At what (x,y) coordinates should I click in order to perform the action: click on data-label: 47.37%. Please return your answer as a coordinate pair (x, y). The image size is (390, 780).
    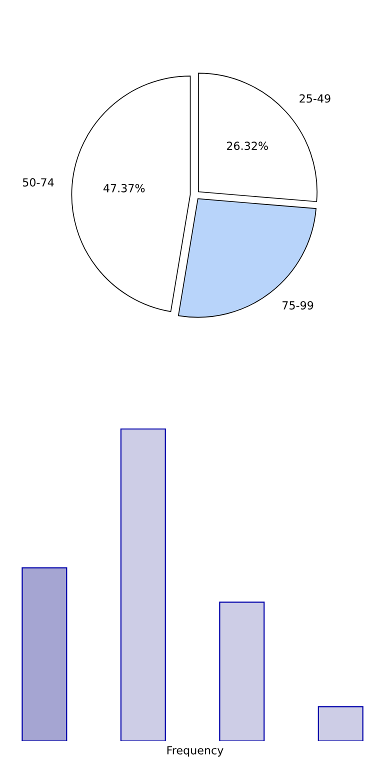
    Looking at the image, I should click on (124, 188).